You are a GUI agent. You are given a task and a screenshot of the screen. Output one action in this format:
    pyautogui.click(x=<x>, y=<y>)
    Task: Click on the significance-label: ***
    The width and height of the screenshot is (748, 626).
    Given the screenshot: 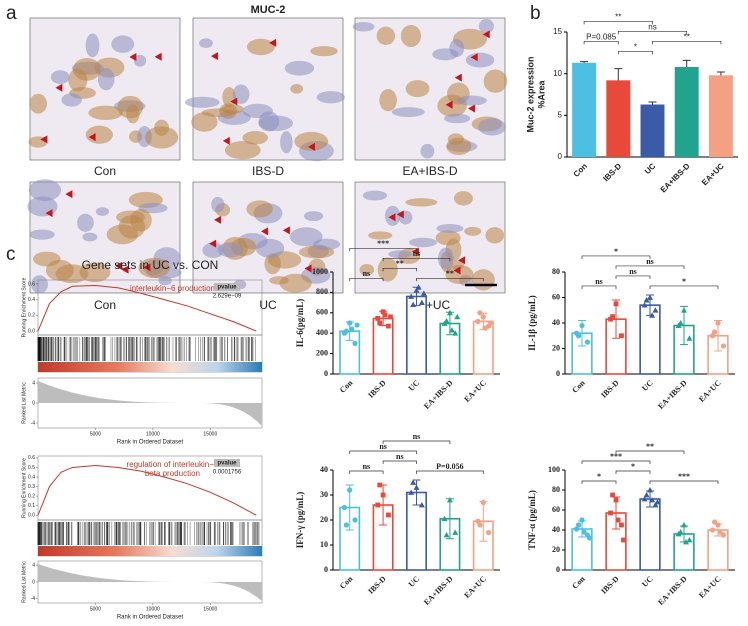 What is the action you would take?
    pyautogui.click(x=383, y=243)
    